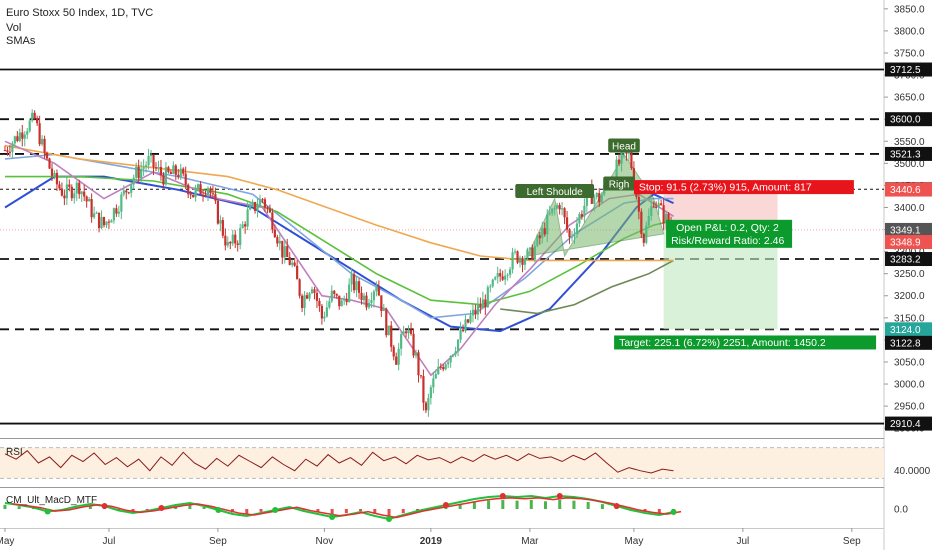 Image resolution: width=932 pixels, height=550 pixels. I want to click on sma-line, so click(587, 287).